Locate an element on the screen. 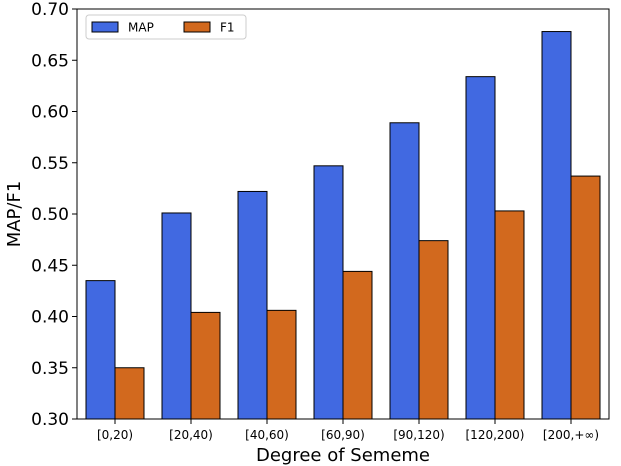 The image size is (621, 466). x-tick-label: [120,200) is located at coordinates (495, 435).